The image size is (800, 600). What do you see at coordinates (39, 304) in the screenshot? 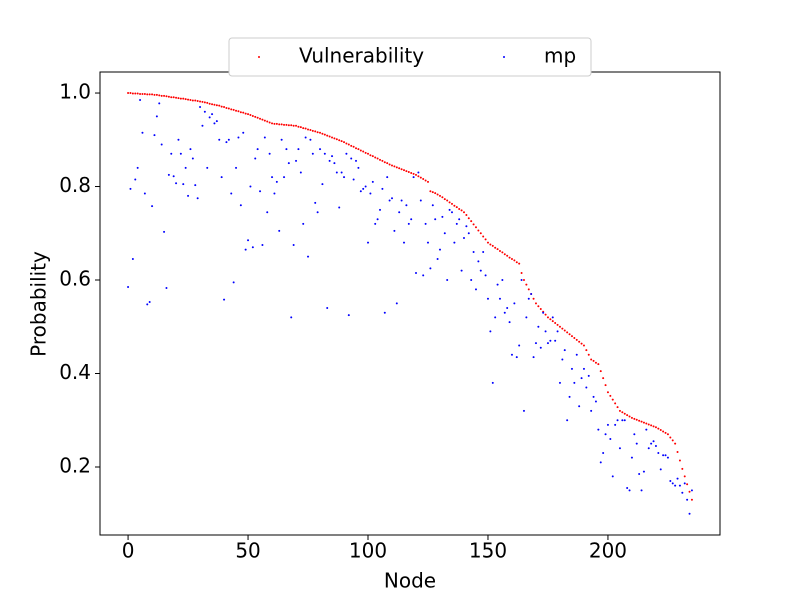
I see `y-axis-label: Probability` at bounding box center [39, 304].